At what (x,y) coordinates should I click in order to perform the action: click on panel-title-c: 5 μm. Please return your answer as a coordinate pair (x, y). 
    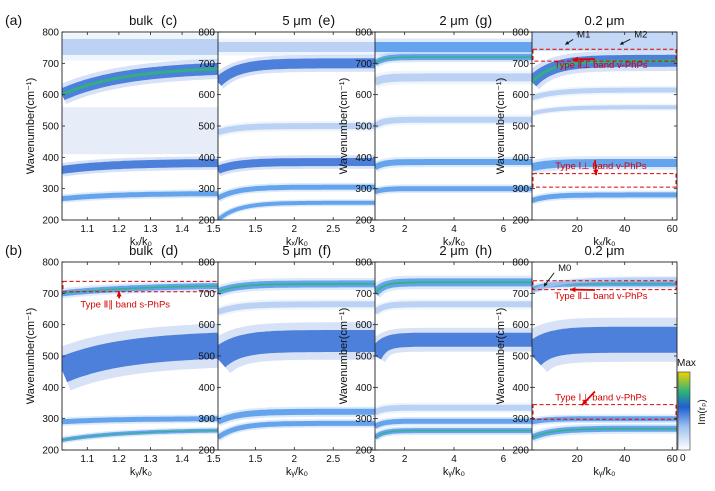
    Looking at the image, I should click on (296, 20).